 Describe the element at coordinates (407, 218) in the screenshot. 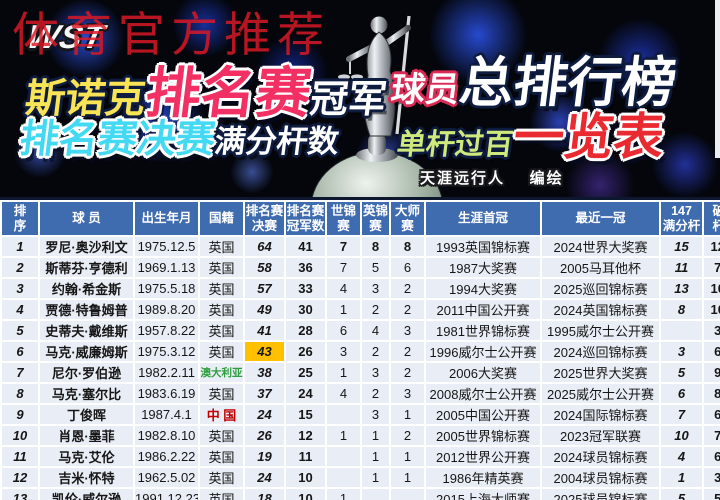

I see `column-header-masters: 大师 赛` at that location.